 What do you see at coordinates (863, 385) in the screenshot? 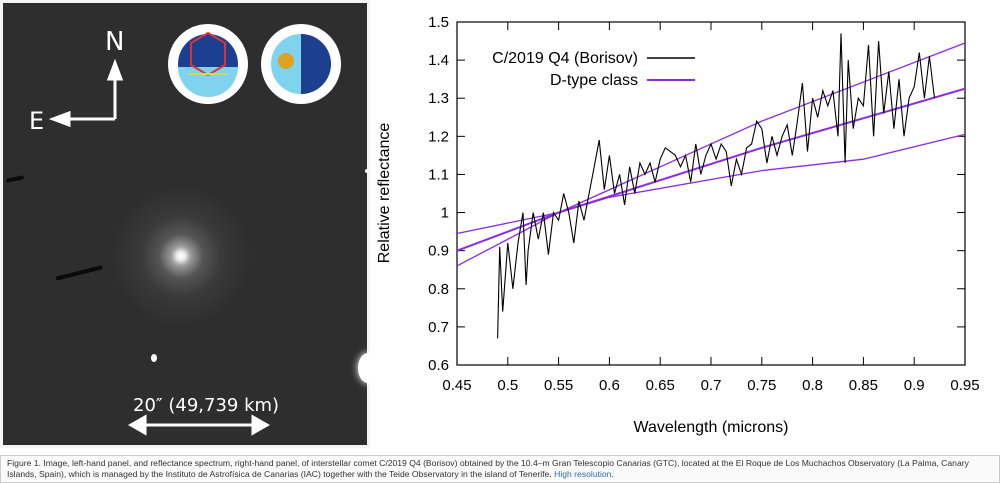
I see `x-tick-label: 0.85` at bounding box center [863, 385].